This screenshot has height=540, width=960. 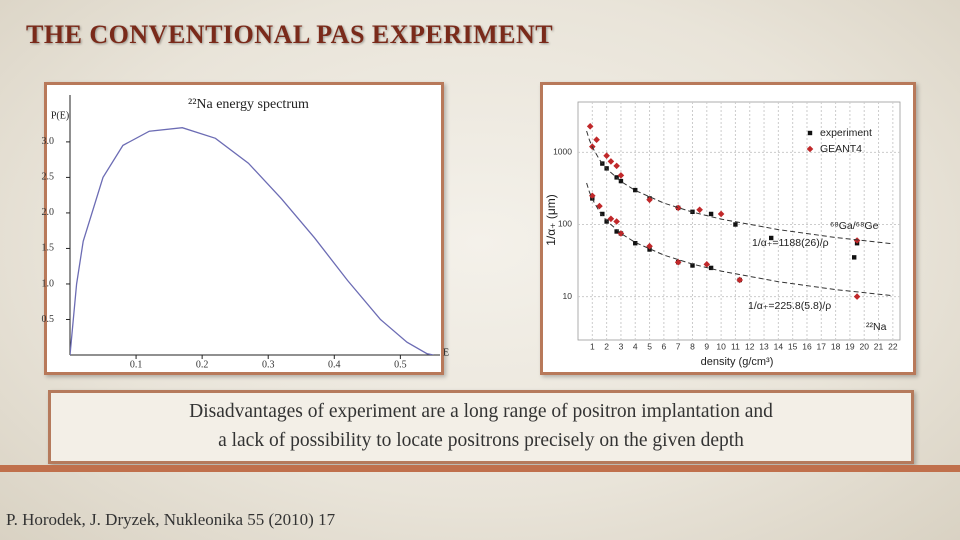 I want to click on x-tick-label: 21, so click(x=879, y=346).